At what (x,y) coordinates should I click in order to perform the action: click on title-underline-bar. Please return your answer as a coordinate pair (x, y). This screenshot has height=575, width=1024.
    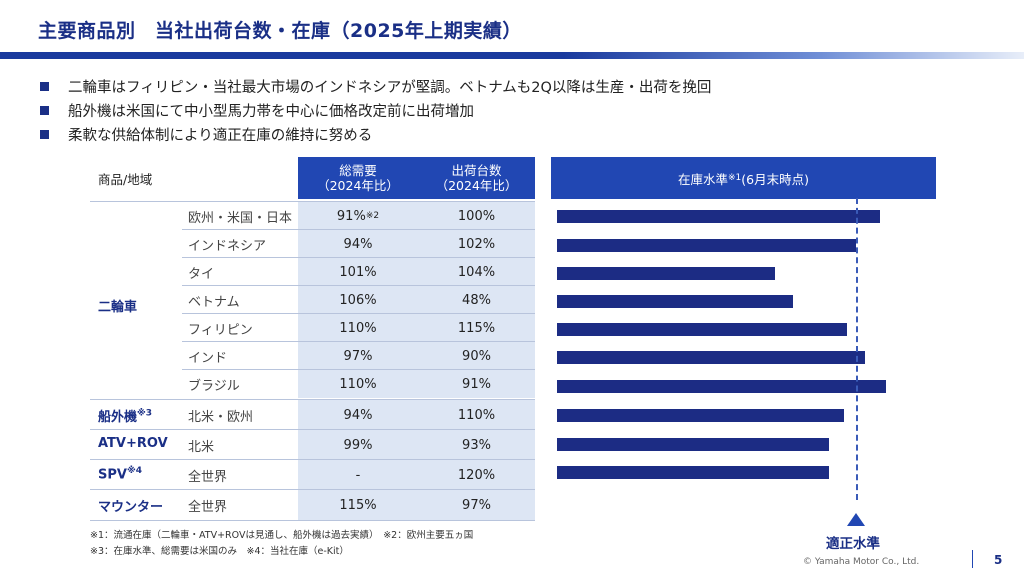
    Looking at the image, I should click on (512, 55).